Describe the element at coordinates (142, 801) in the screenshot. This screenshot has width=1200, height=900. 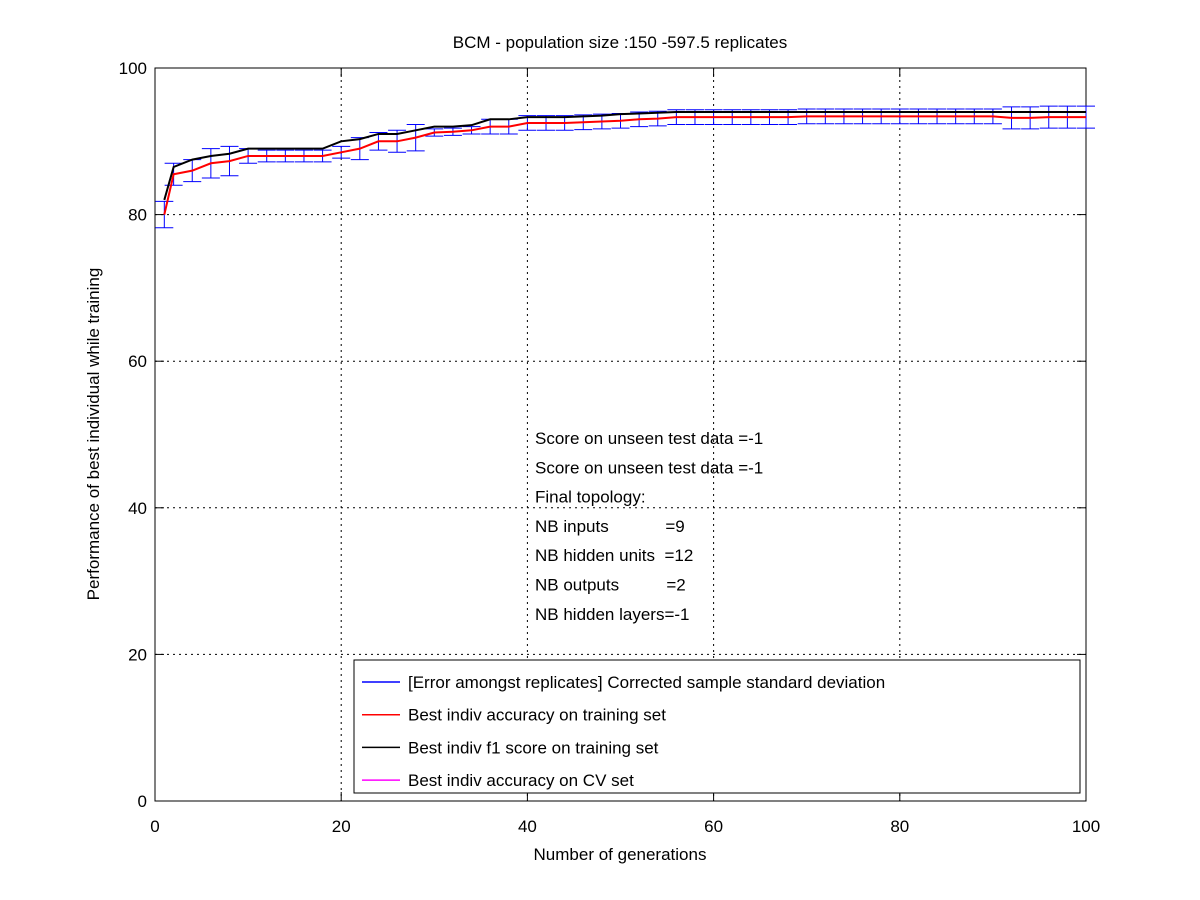
I see `y-tick-label: 0` at that location.